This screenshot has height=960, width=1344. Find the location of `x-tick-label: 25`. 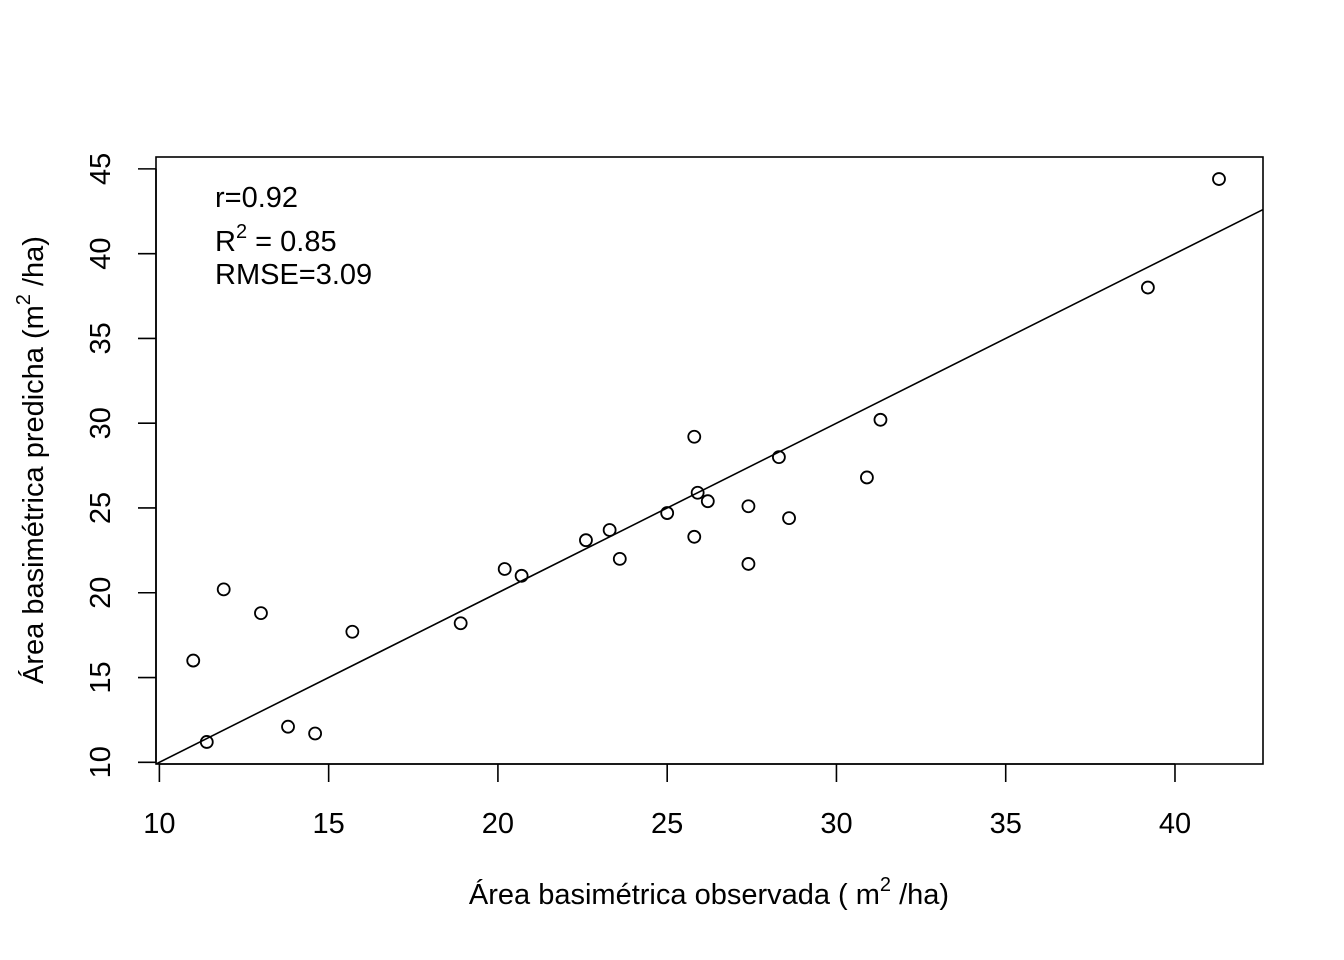

x-tick-label: 25 is located at coordinates (667, 824).